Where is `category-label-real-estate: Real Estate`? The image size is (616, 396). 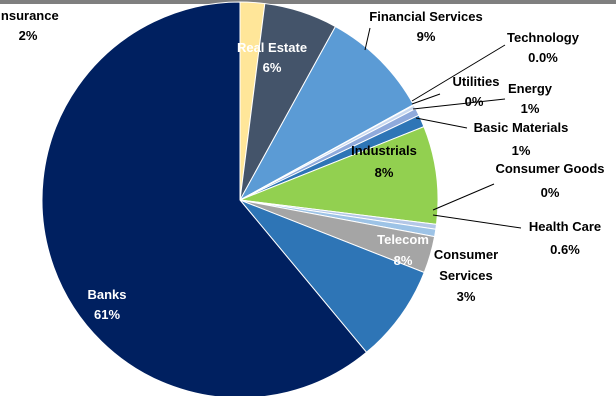 category-label-real-estate: Real Estate is located at coordinates (272, 47).